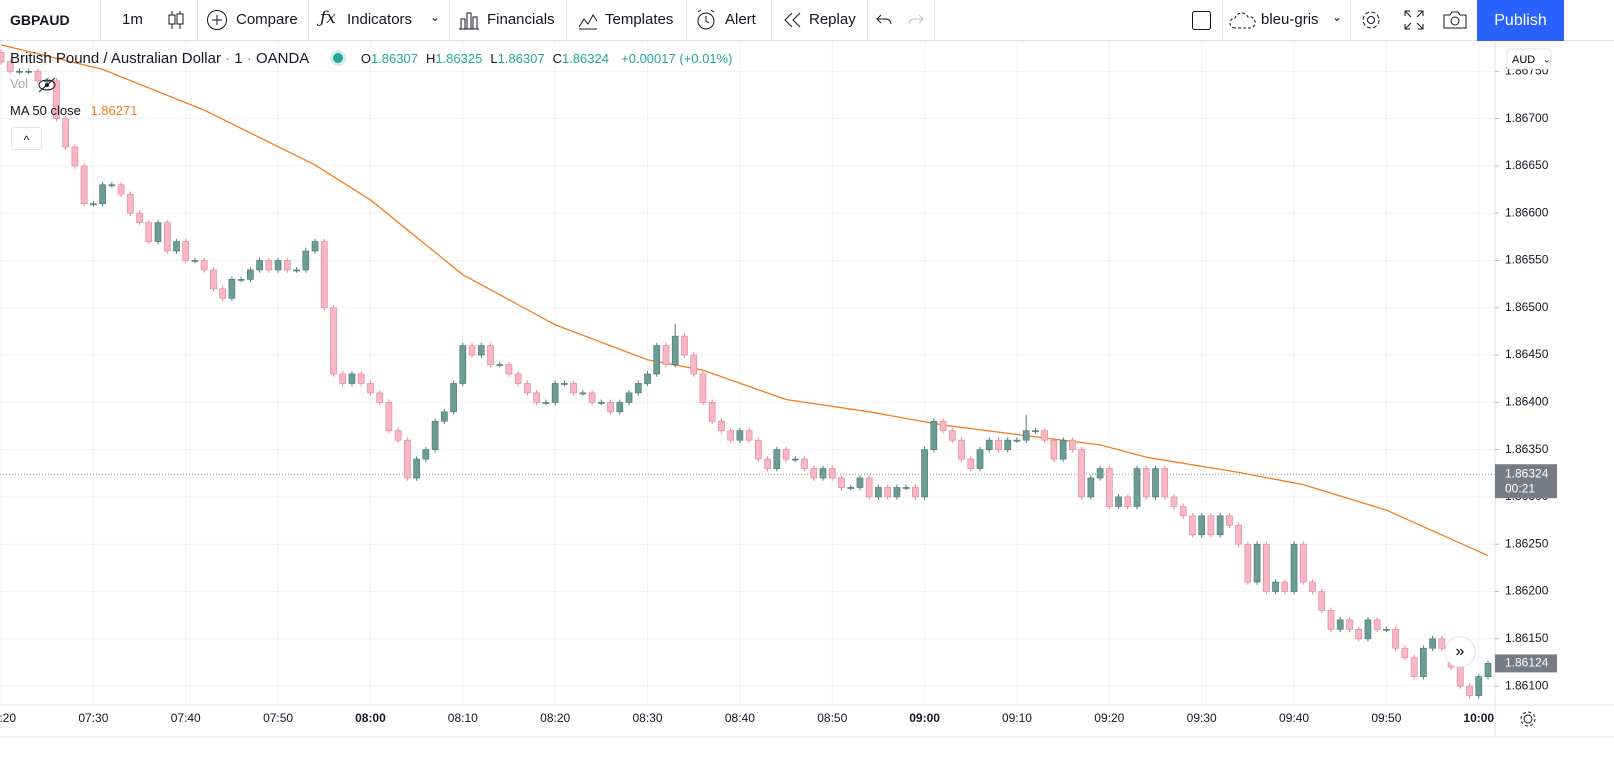  Describe the element at coordinates (677, 58) in the screenshot. I see `change: +0.00017 (+0.01%)` at that location.